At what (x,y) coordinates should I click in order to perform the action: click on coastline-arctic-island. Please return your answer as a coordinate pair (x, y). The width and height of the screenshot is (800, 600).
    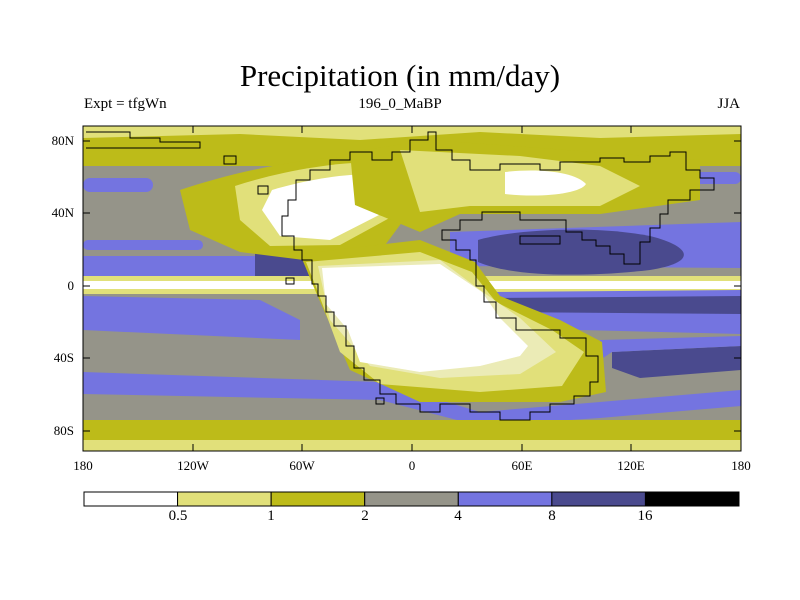
    Looking at the image, I should click on (143, 140).